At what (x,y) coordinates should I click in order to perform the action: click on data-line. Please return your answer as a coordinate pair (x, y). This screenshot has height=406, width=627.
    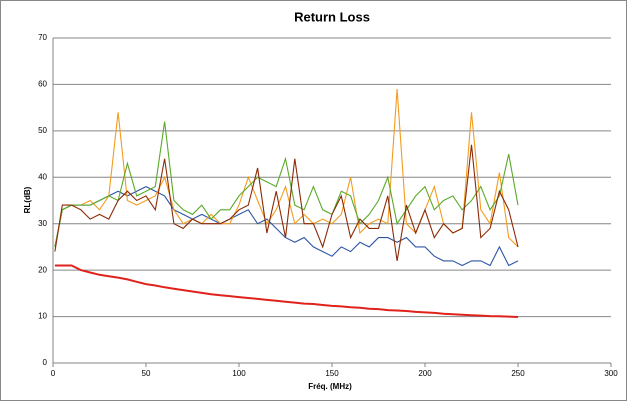
    Looking at the image, I should click on (286, 291).